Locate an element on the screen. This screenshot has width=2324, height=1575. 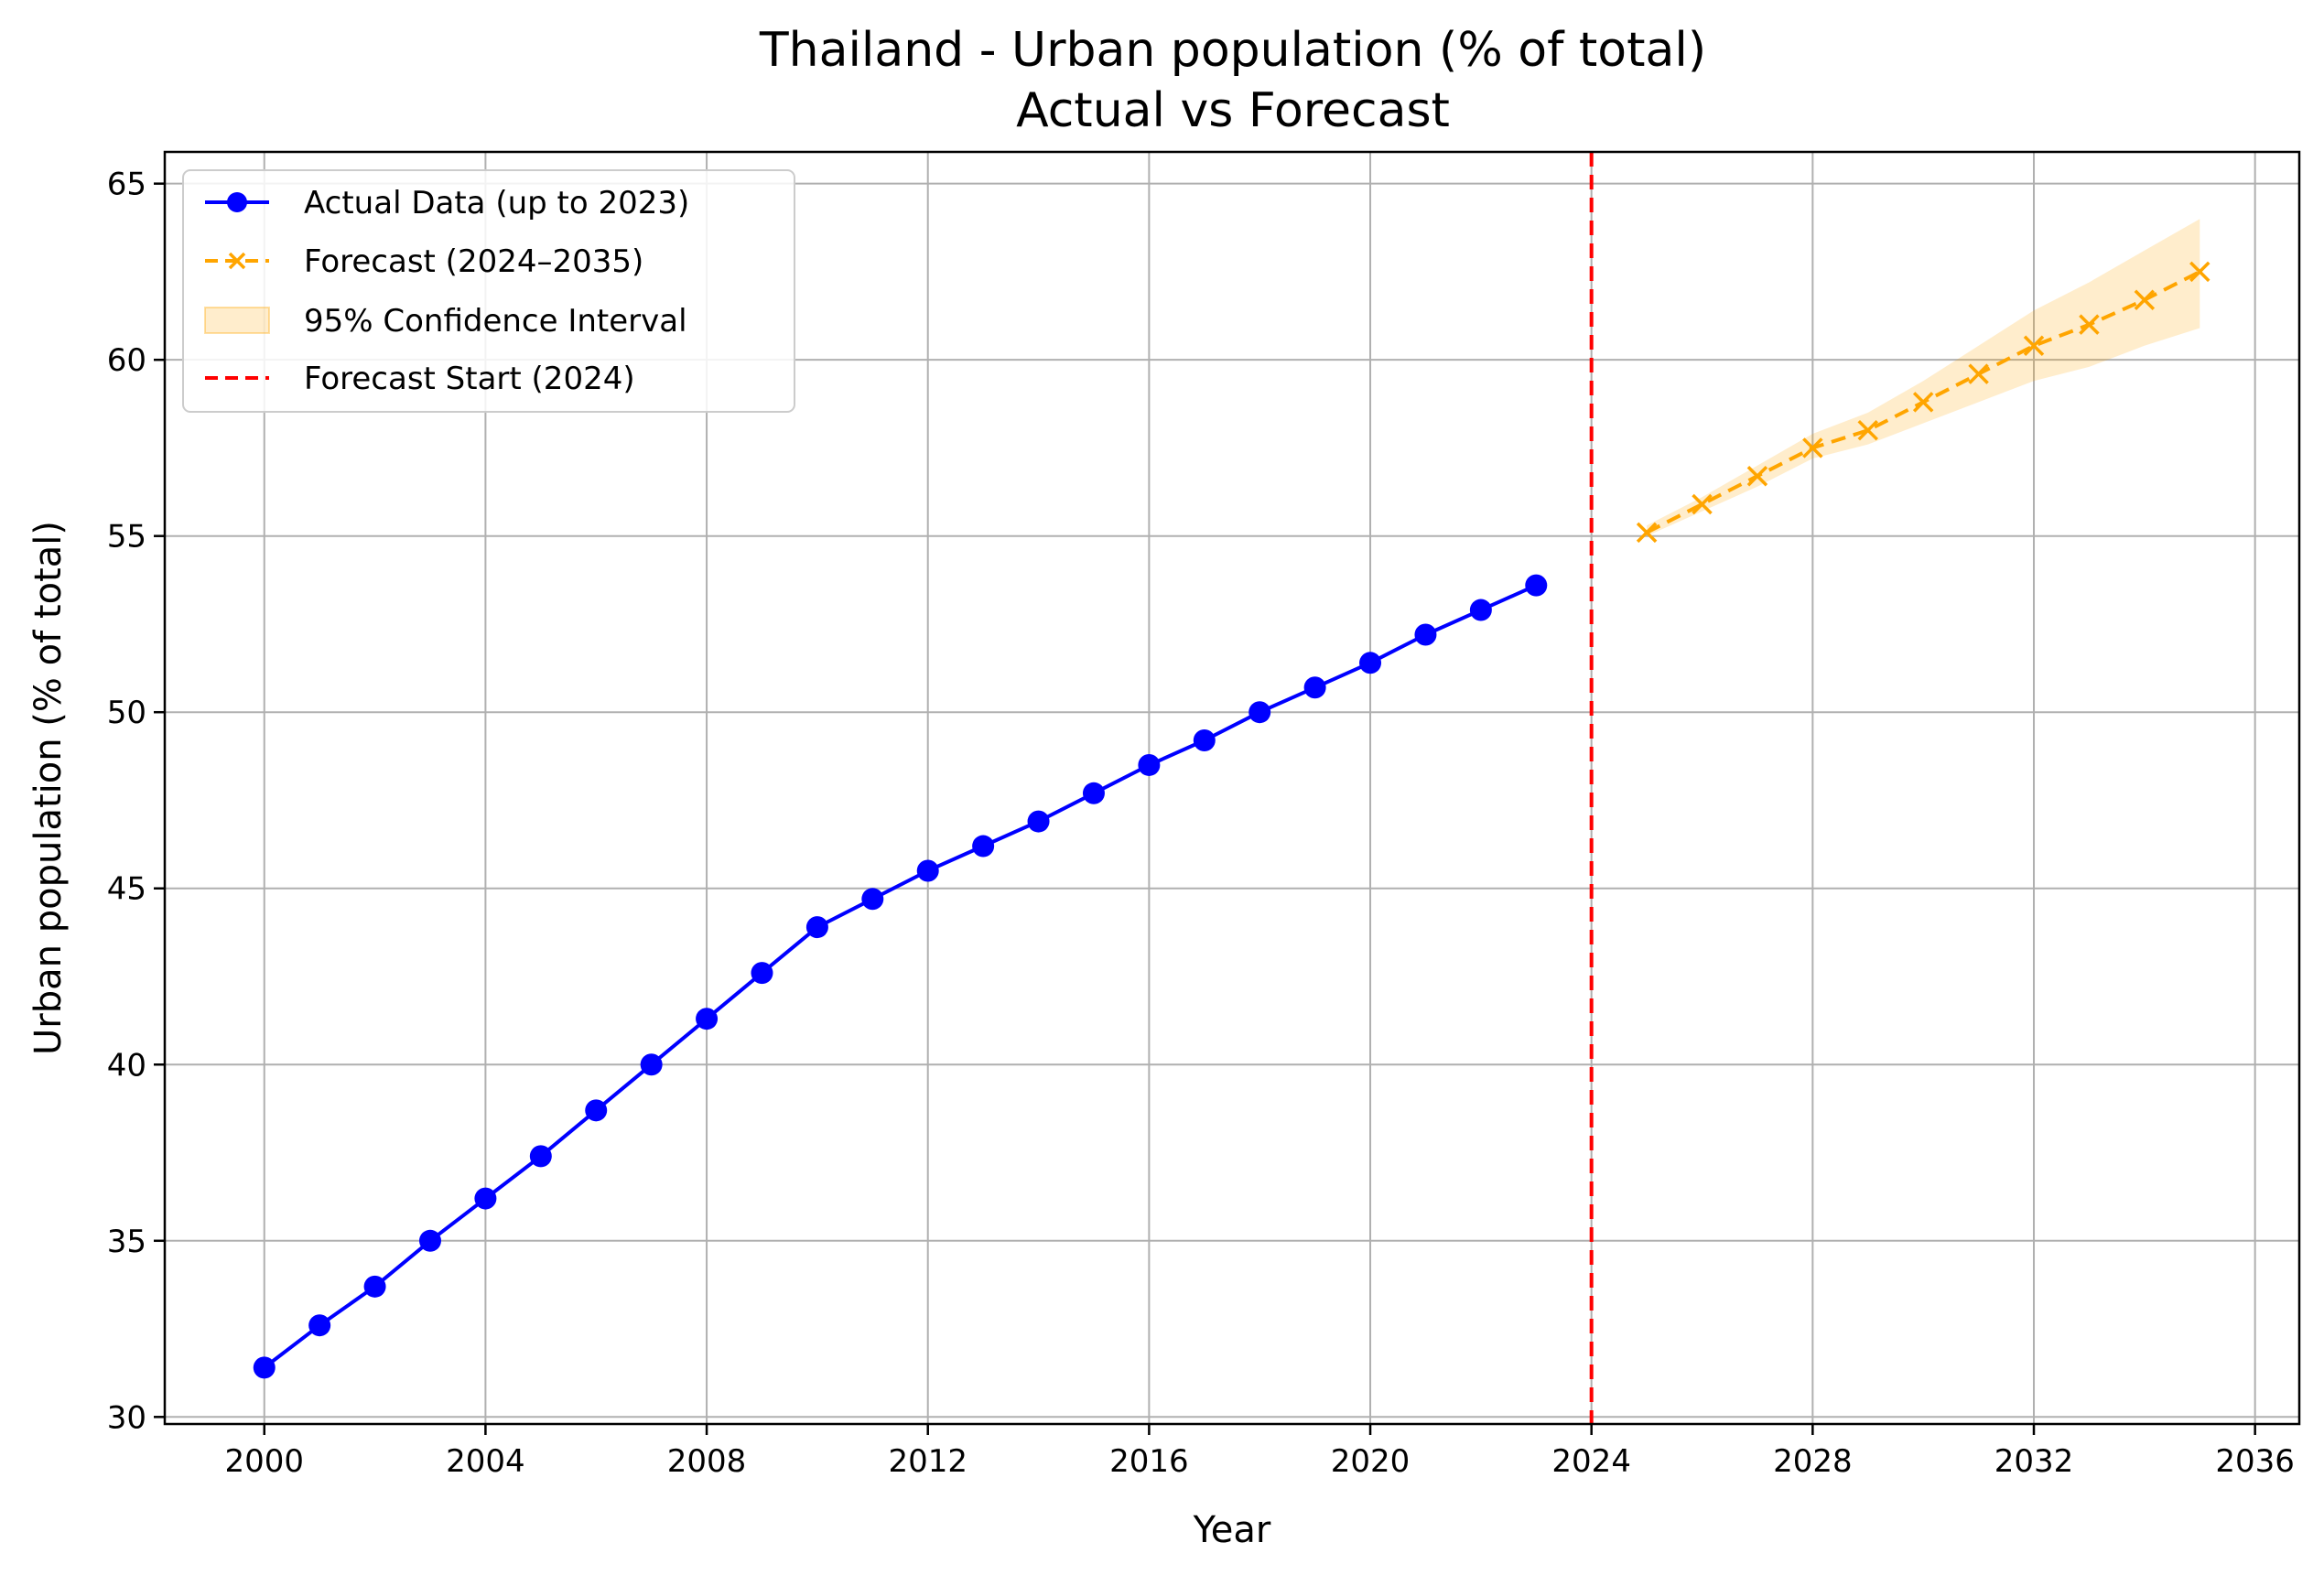
legend-marker-actual is located at coordinates (237, 202).